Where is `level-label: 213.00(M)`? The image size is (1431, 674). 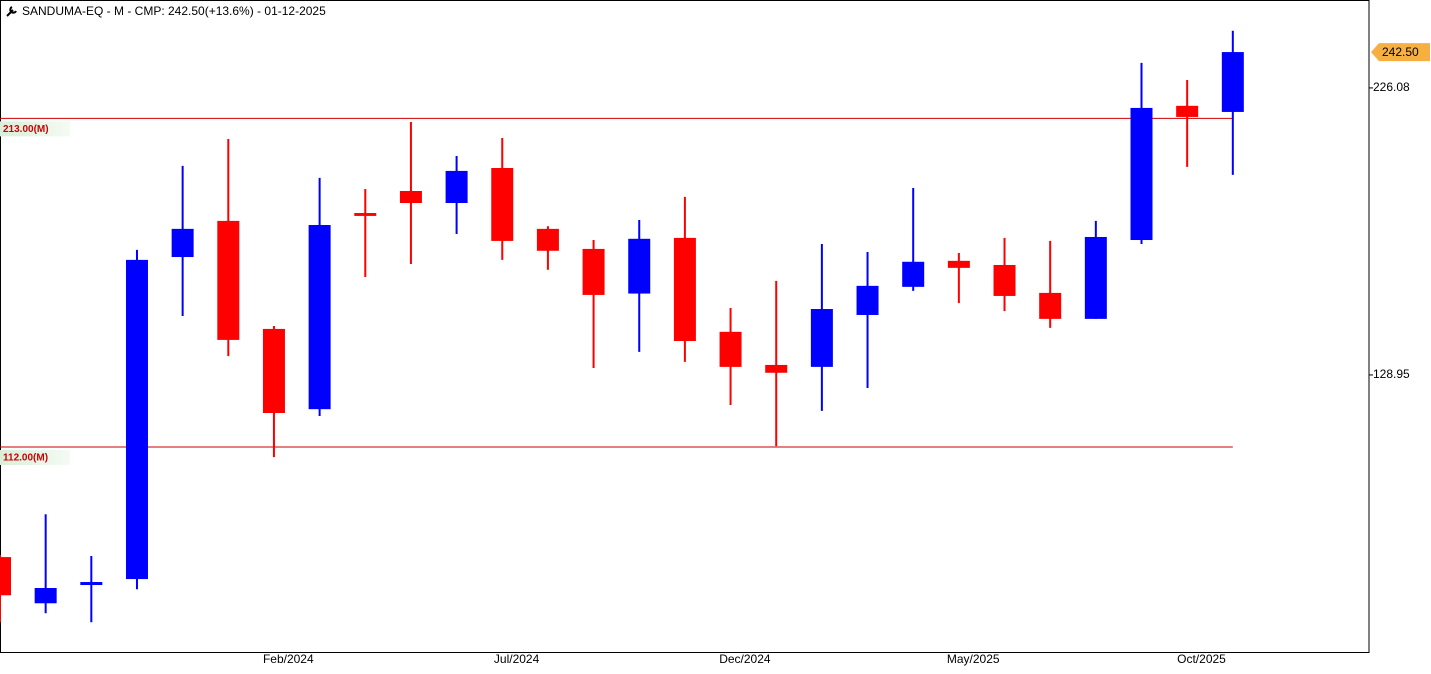 level-label: 213.00(M) is located at coordinates (26, 129).